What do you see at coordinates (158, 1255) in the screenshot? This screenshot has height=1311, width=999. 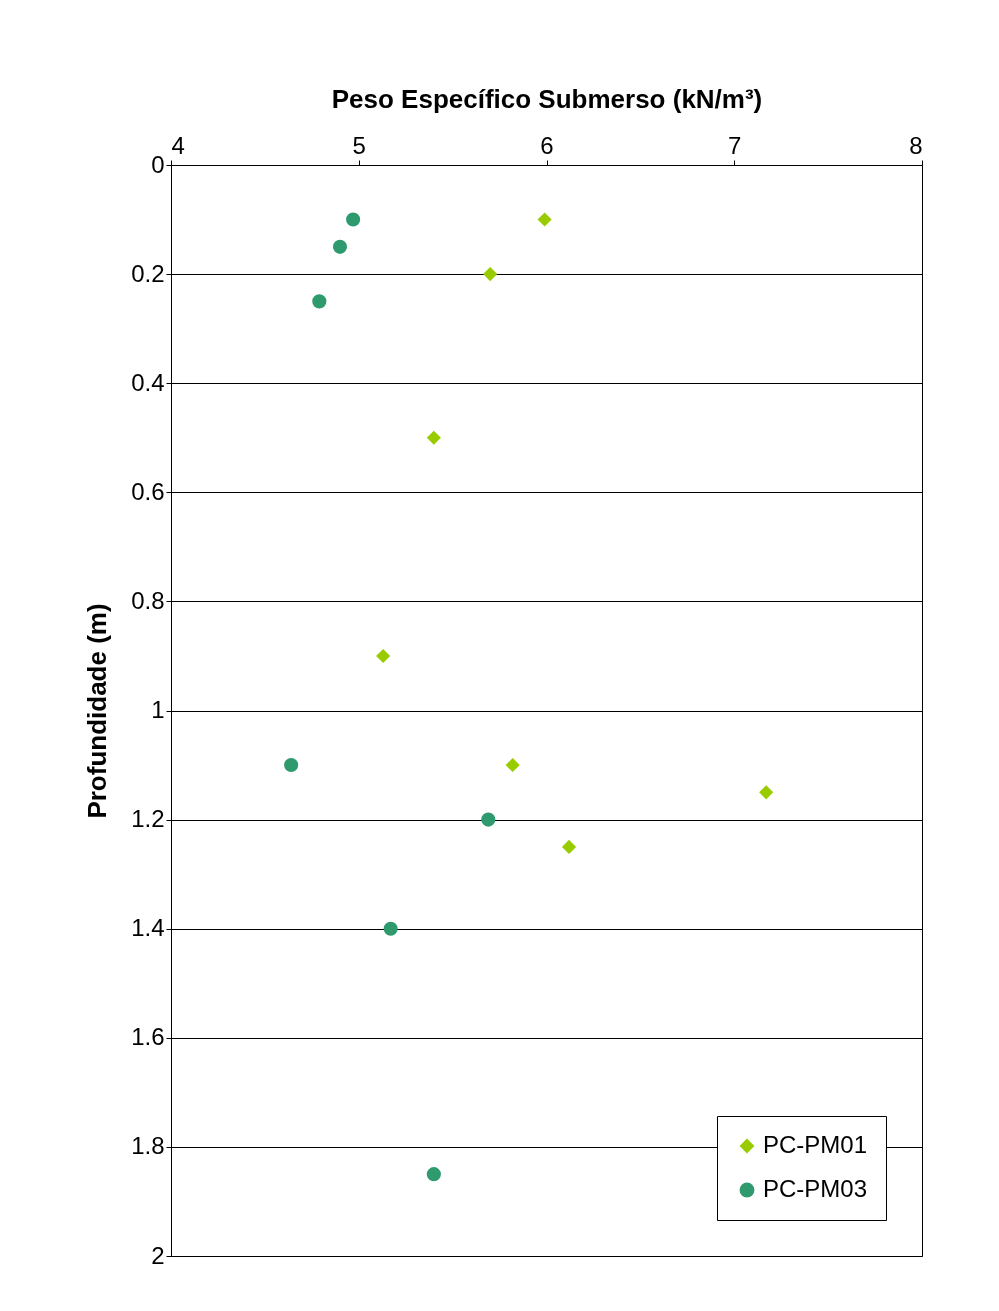 I see `y-tick-label: 2` at bounding box center [158, 1255].